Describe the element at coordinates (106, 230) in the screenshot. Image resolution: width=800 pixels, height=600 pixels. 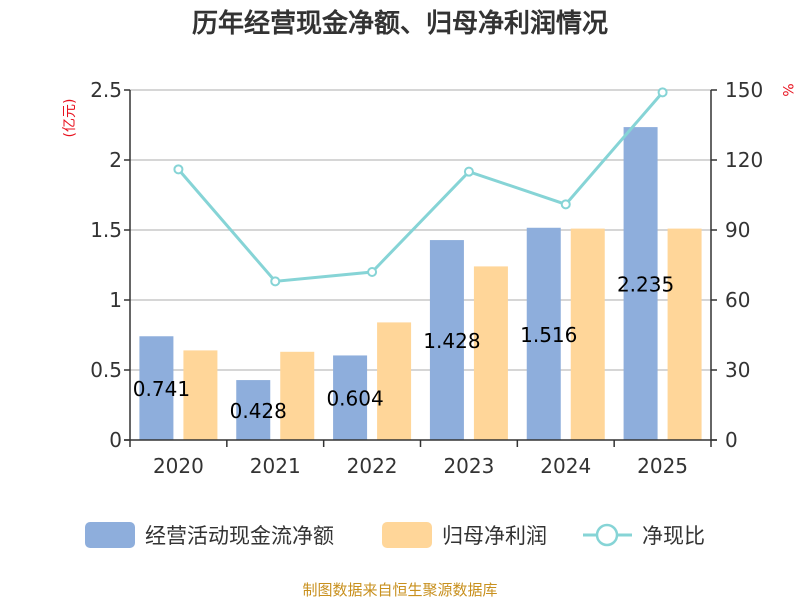
I see `left-tick-label: 1.5` at that location.